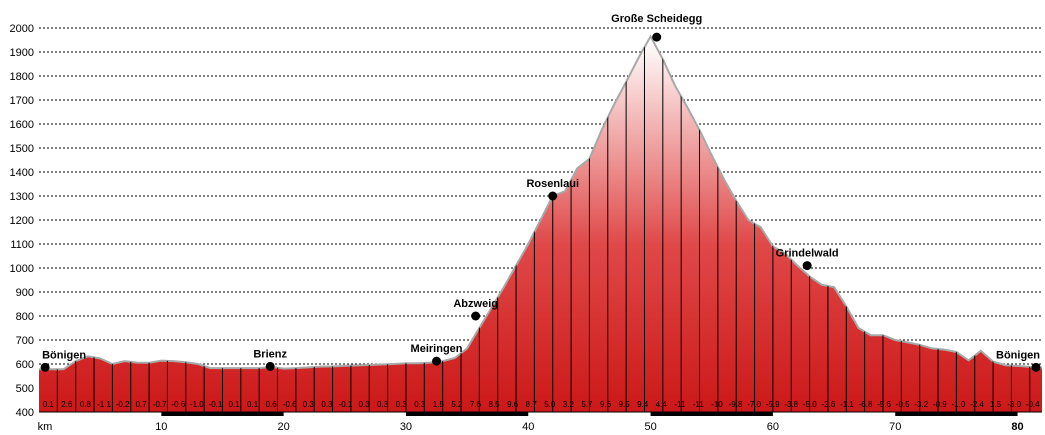 The height and width of the screenshot is (435, 1045). What do you see at coordinates (457, 404) in the screenshot?
I see `gradient-label: 5.2` at bounding box center [457, 404].